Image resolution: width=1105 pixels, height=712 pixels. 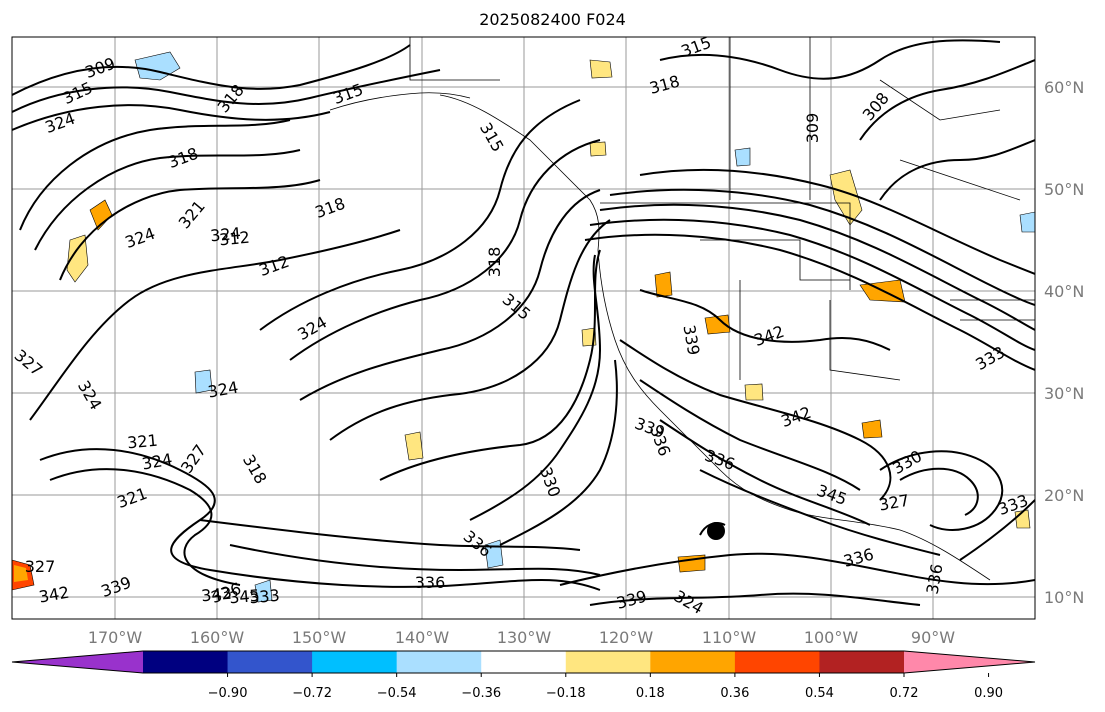 I want to click on colorbar, so click(x=523, y=662).